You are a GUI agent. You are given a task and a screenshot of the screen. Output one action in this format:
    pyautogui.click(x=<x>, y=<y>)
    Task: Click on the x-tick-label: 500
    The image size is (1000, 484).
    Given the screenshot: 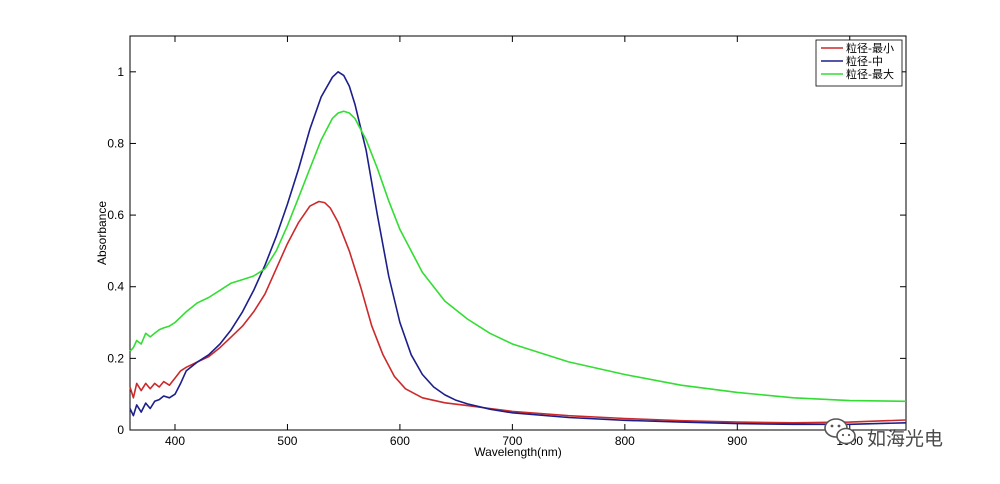 What is the action you would take?
    pyautogui.click(x=287, y=441)
    